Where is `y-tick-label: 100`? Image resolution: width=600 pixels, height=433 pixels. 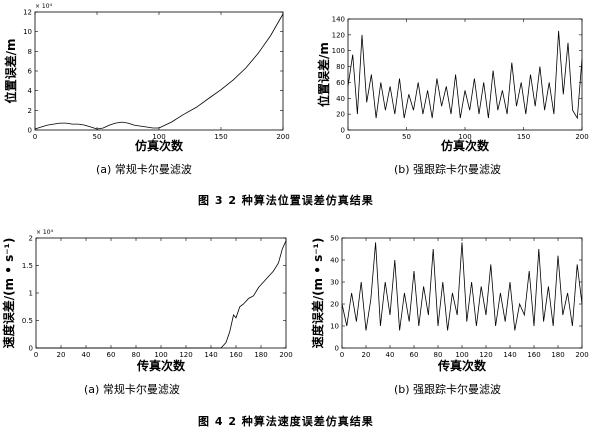 y-tick-label: 100 is located at coordinates (338, 51).